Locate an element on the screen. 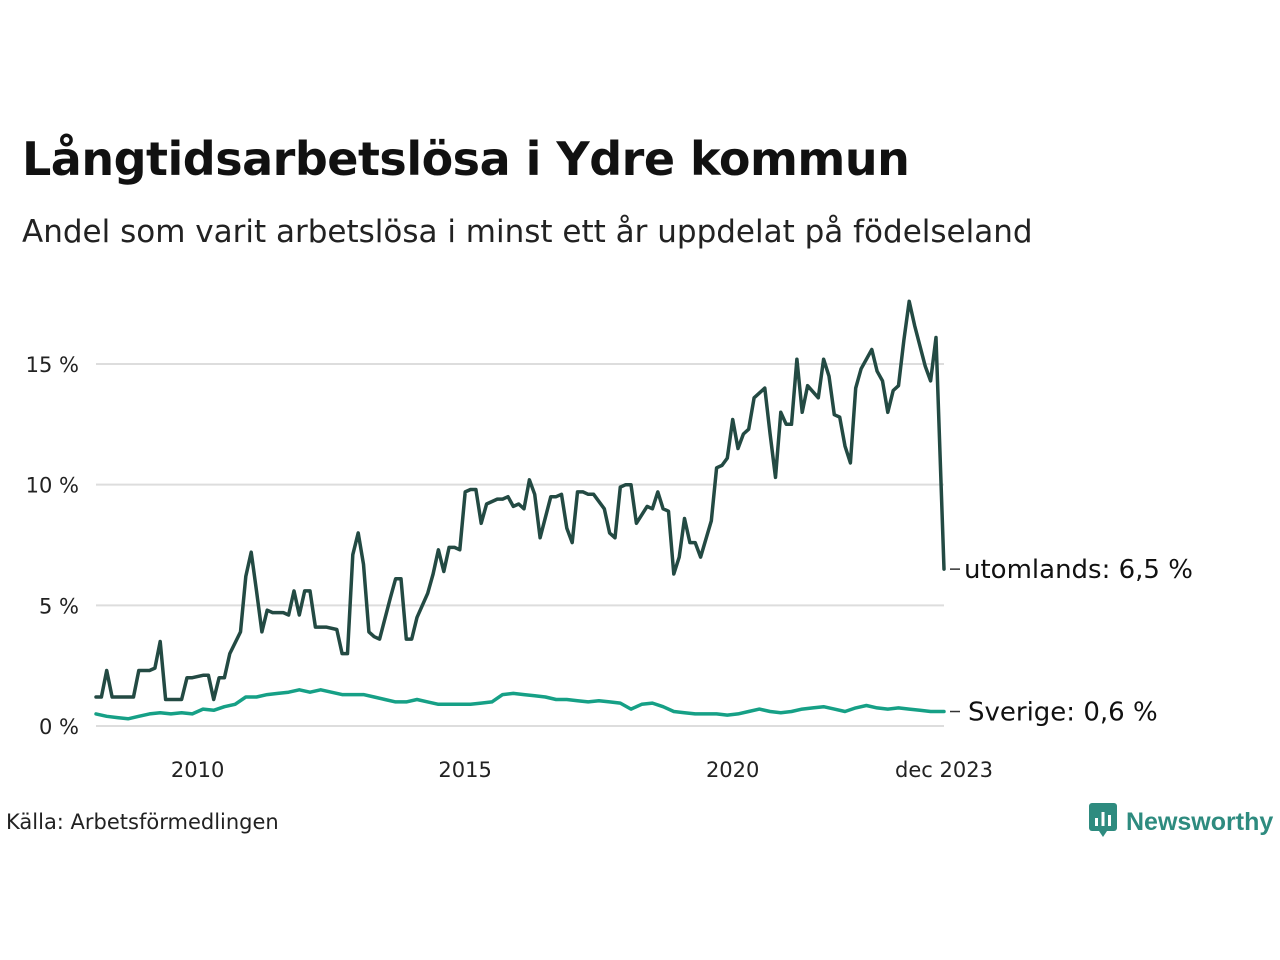 Image resolution: width=1280 pixels, height=960 pixels. y-tick-label: 15 % is located at coordinates (52, 365).